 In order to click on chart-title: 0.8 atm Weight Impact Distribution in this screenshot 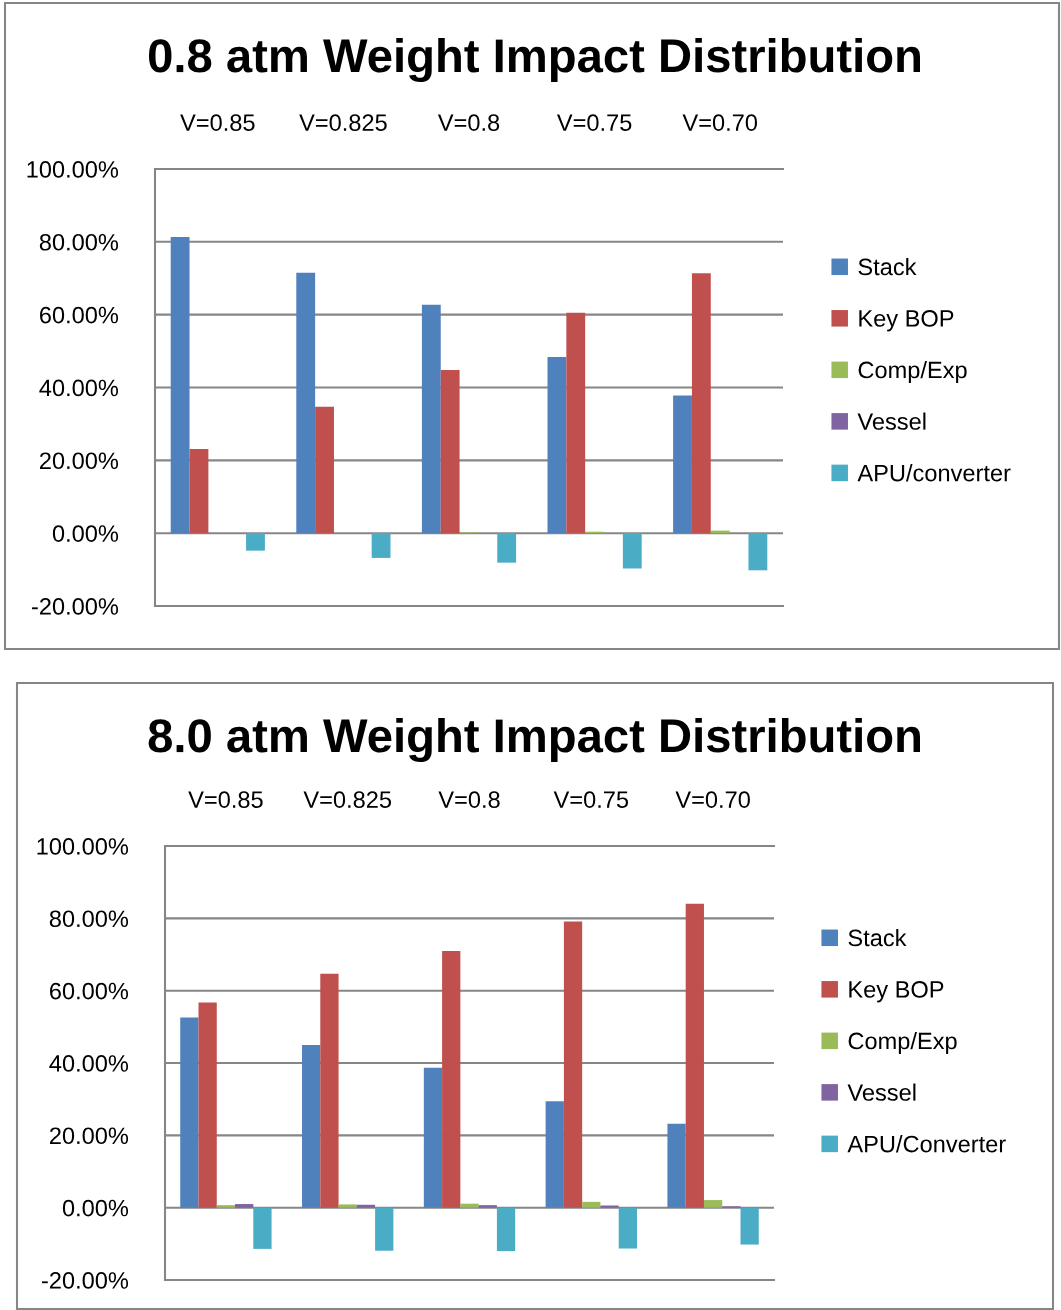, I will do `click(534, 60)`.